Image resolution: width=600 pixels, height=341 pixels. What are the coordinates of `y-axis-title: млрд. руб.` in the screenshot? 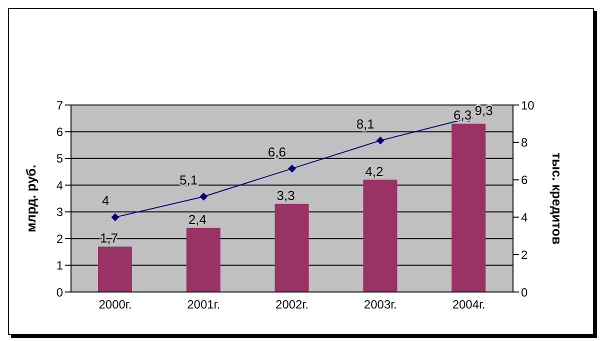 It's located at (31, 198).